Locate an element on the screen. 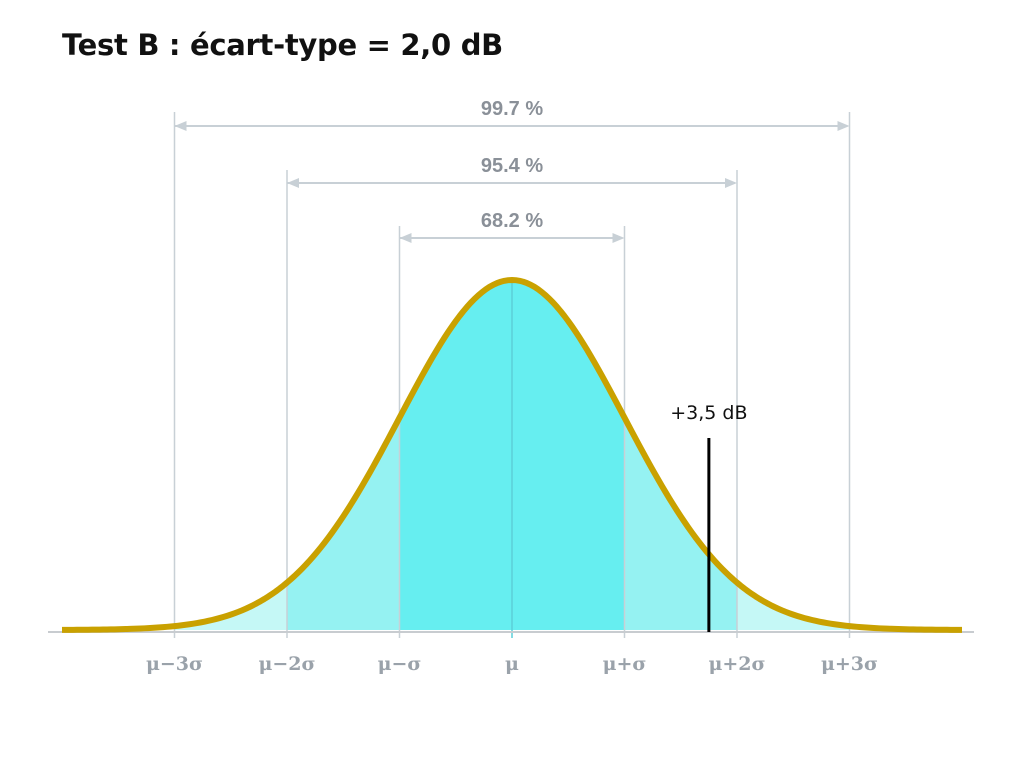  band-label: 68.2 % is located at coordinates (512, 221).